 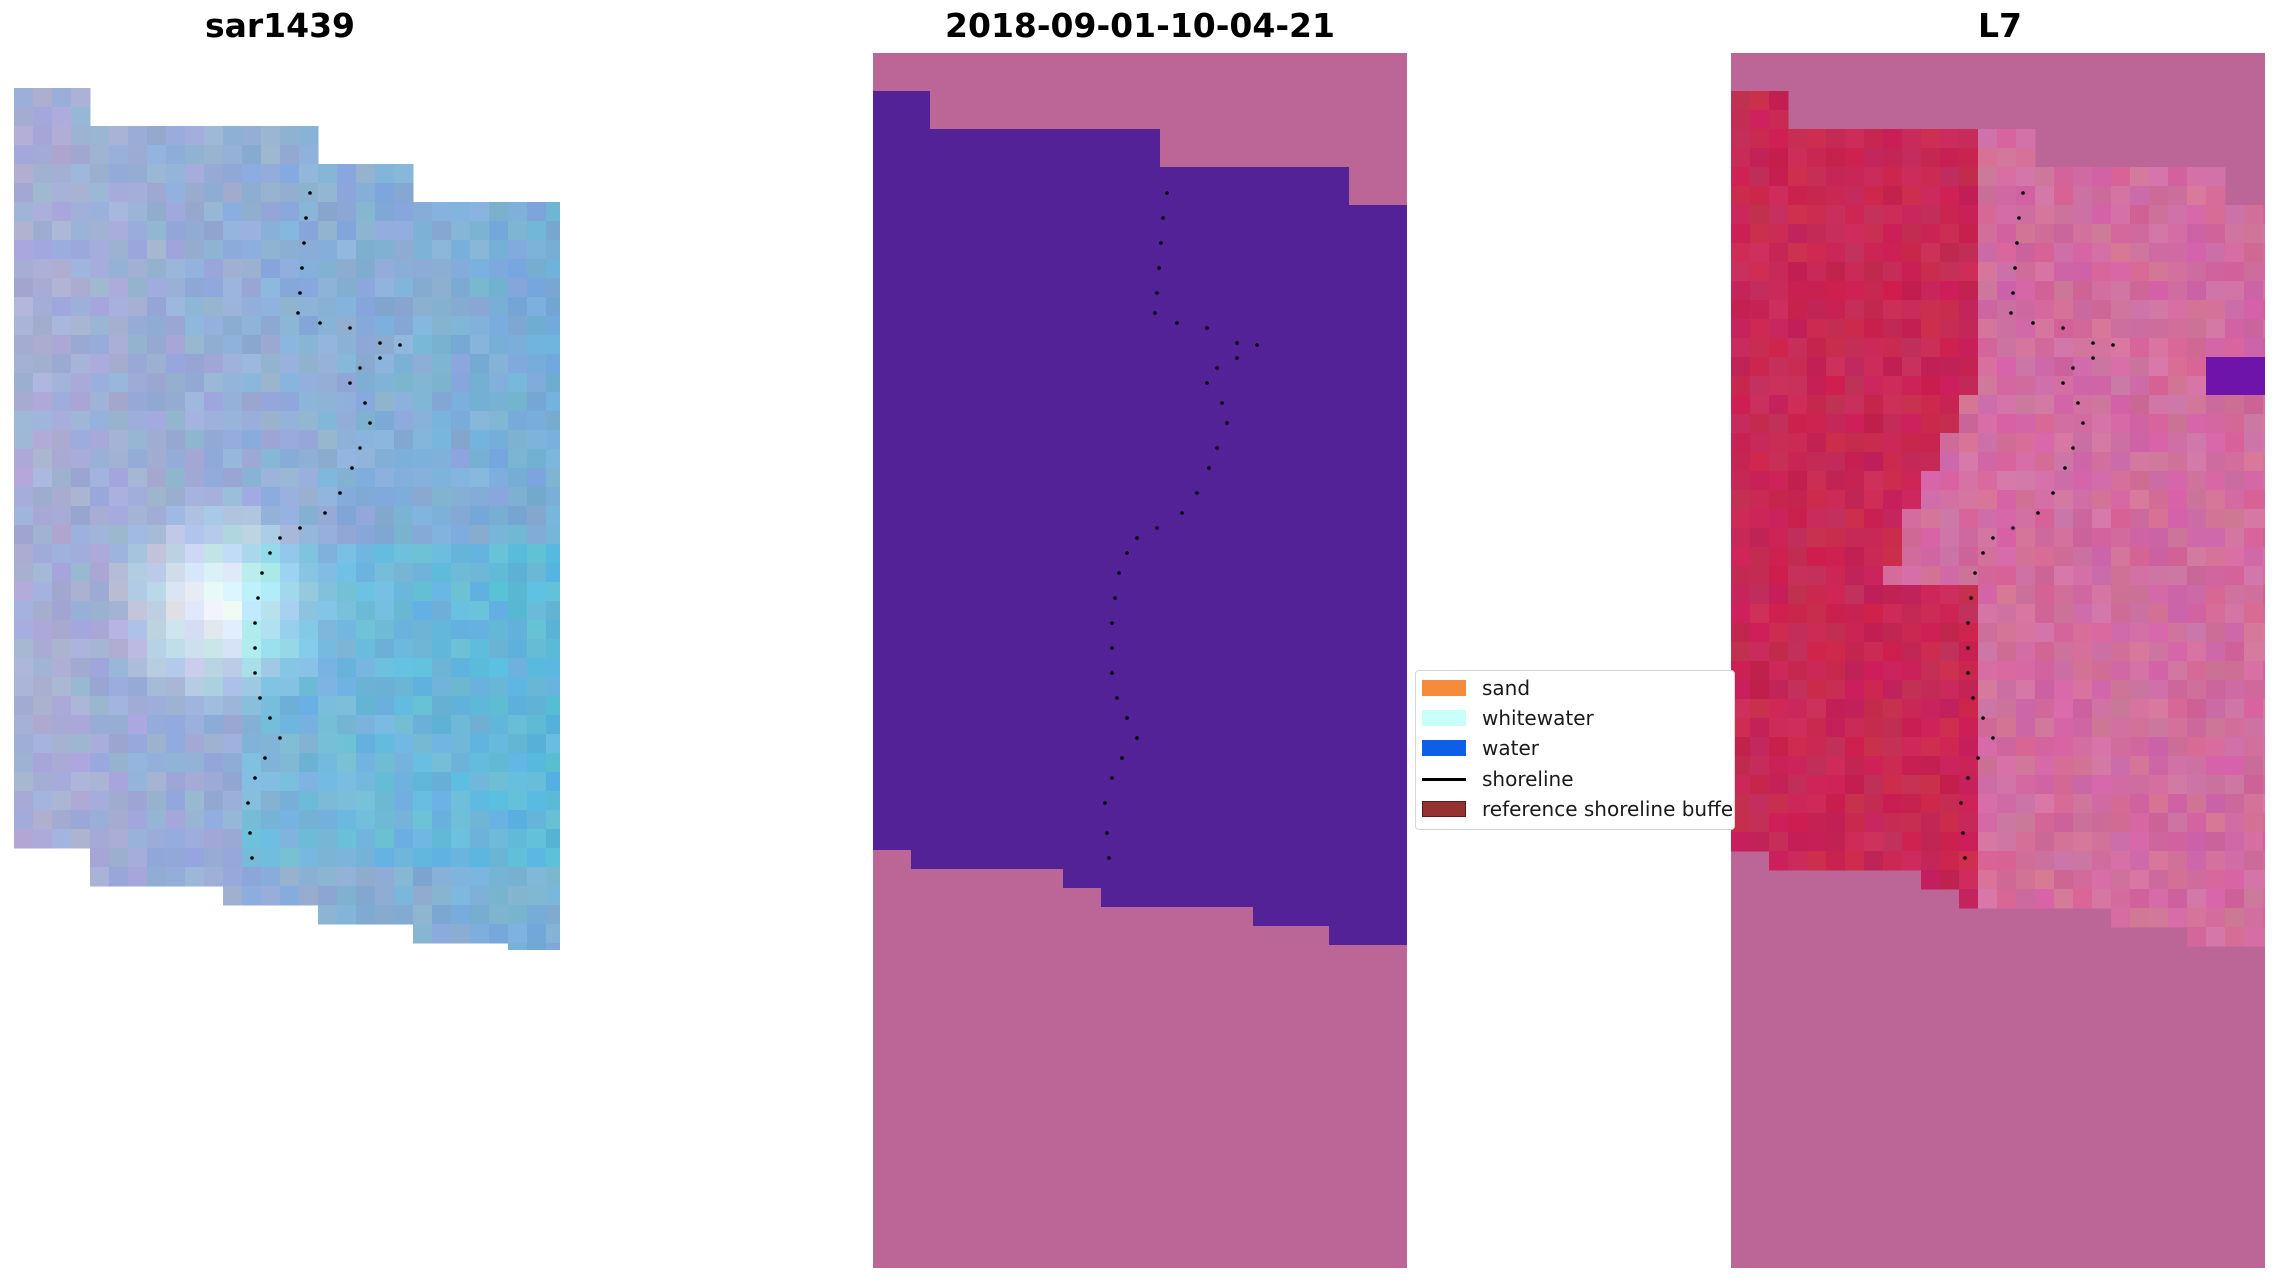 I want to click on legend-item-shoreline: shoreline, so click(x=1498, y=779).